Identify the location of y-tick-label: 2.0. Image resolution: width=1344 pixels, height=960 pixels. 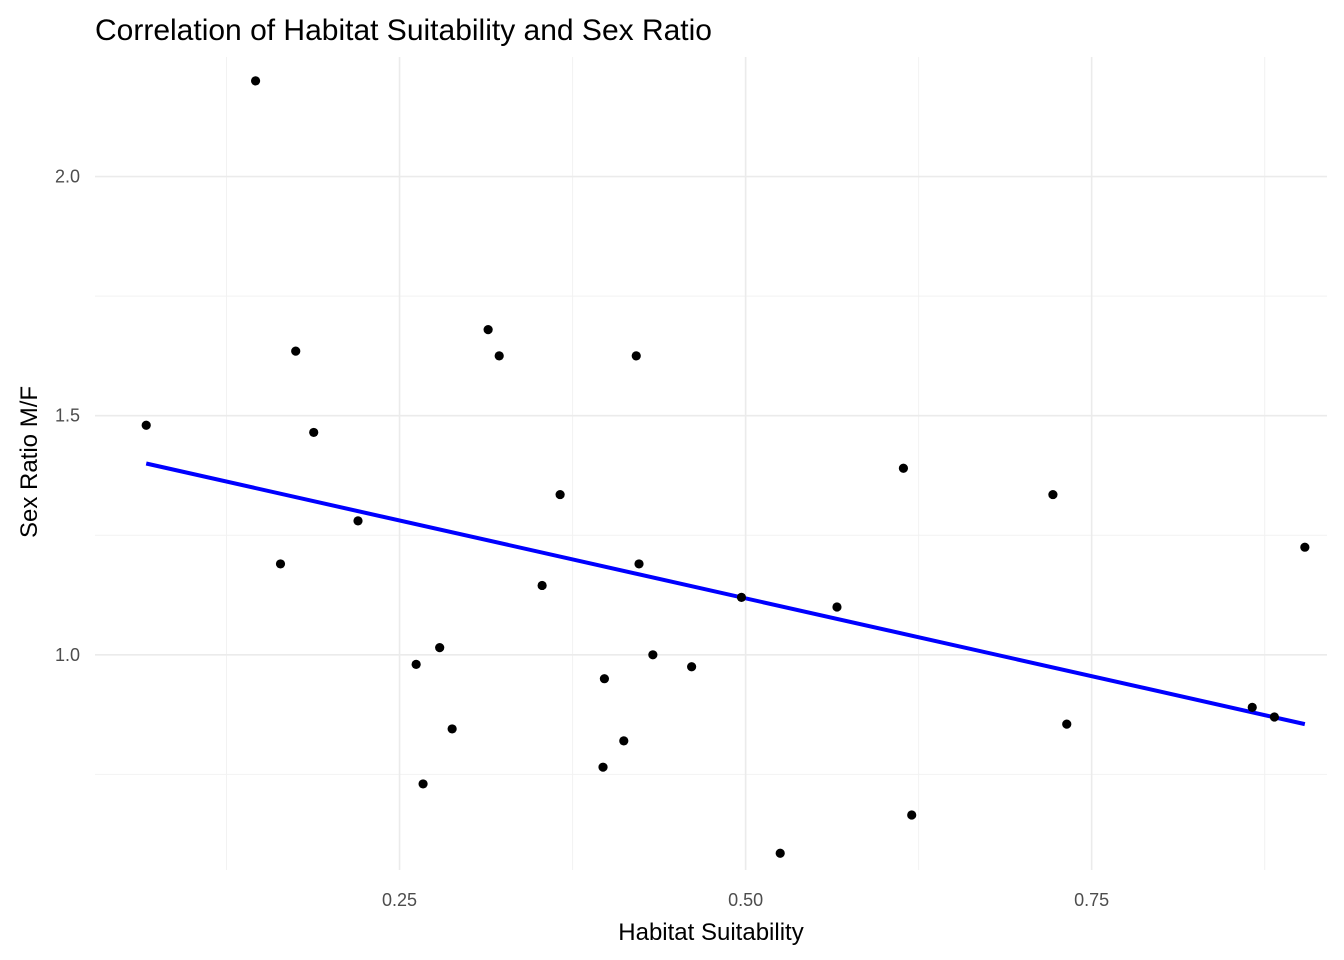
(67, 177).